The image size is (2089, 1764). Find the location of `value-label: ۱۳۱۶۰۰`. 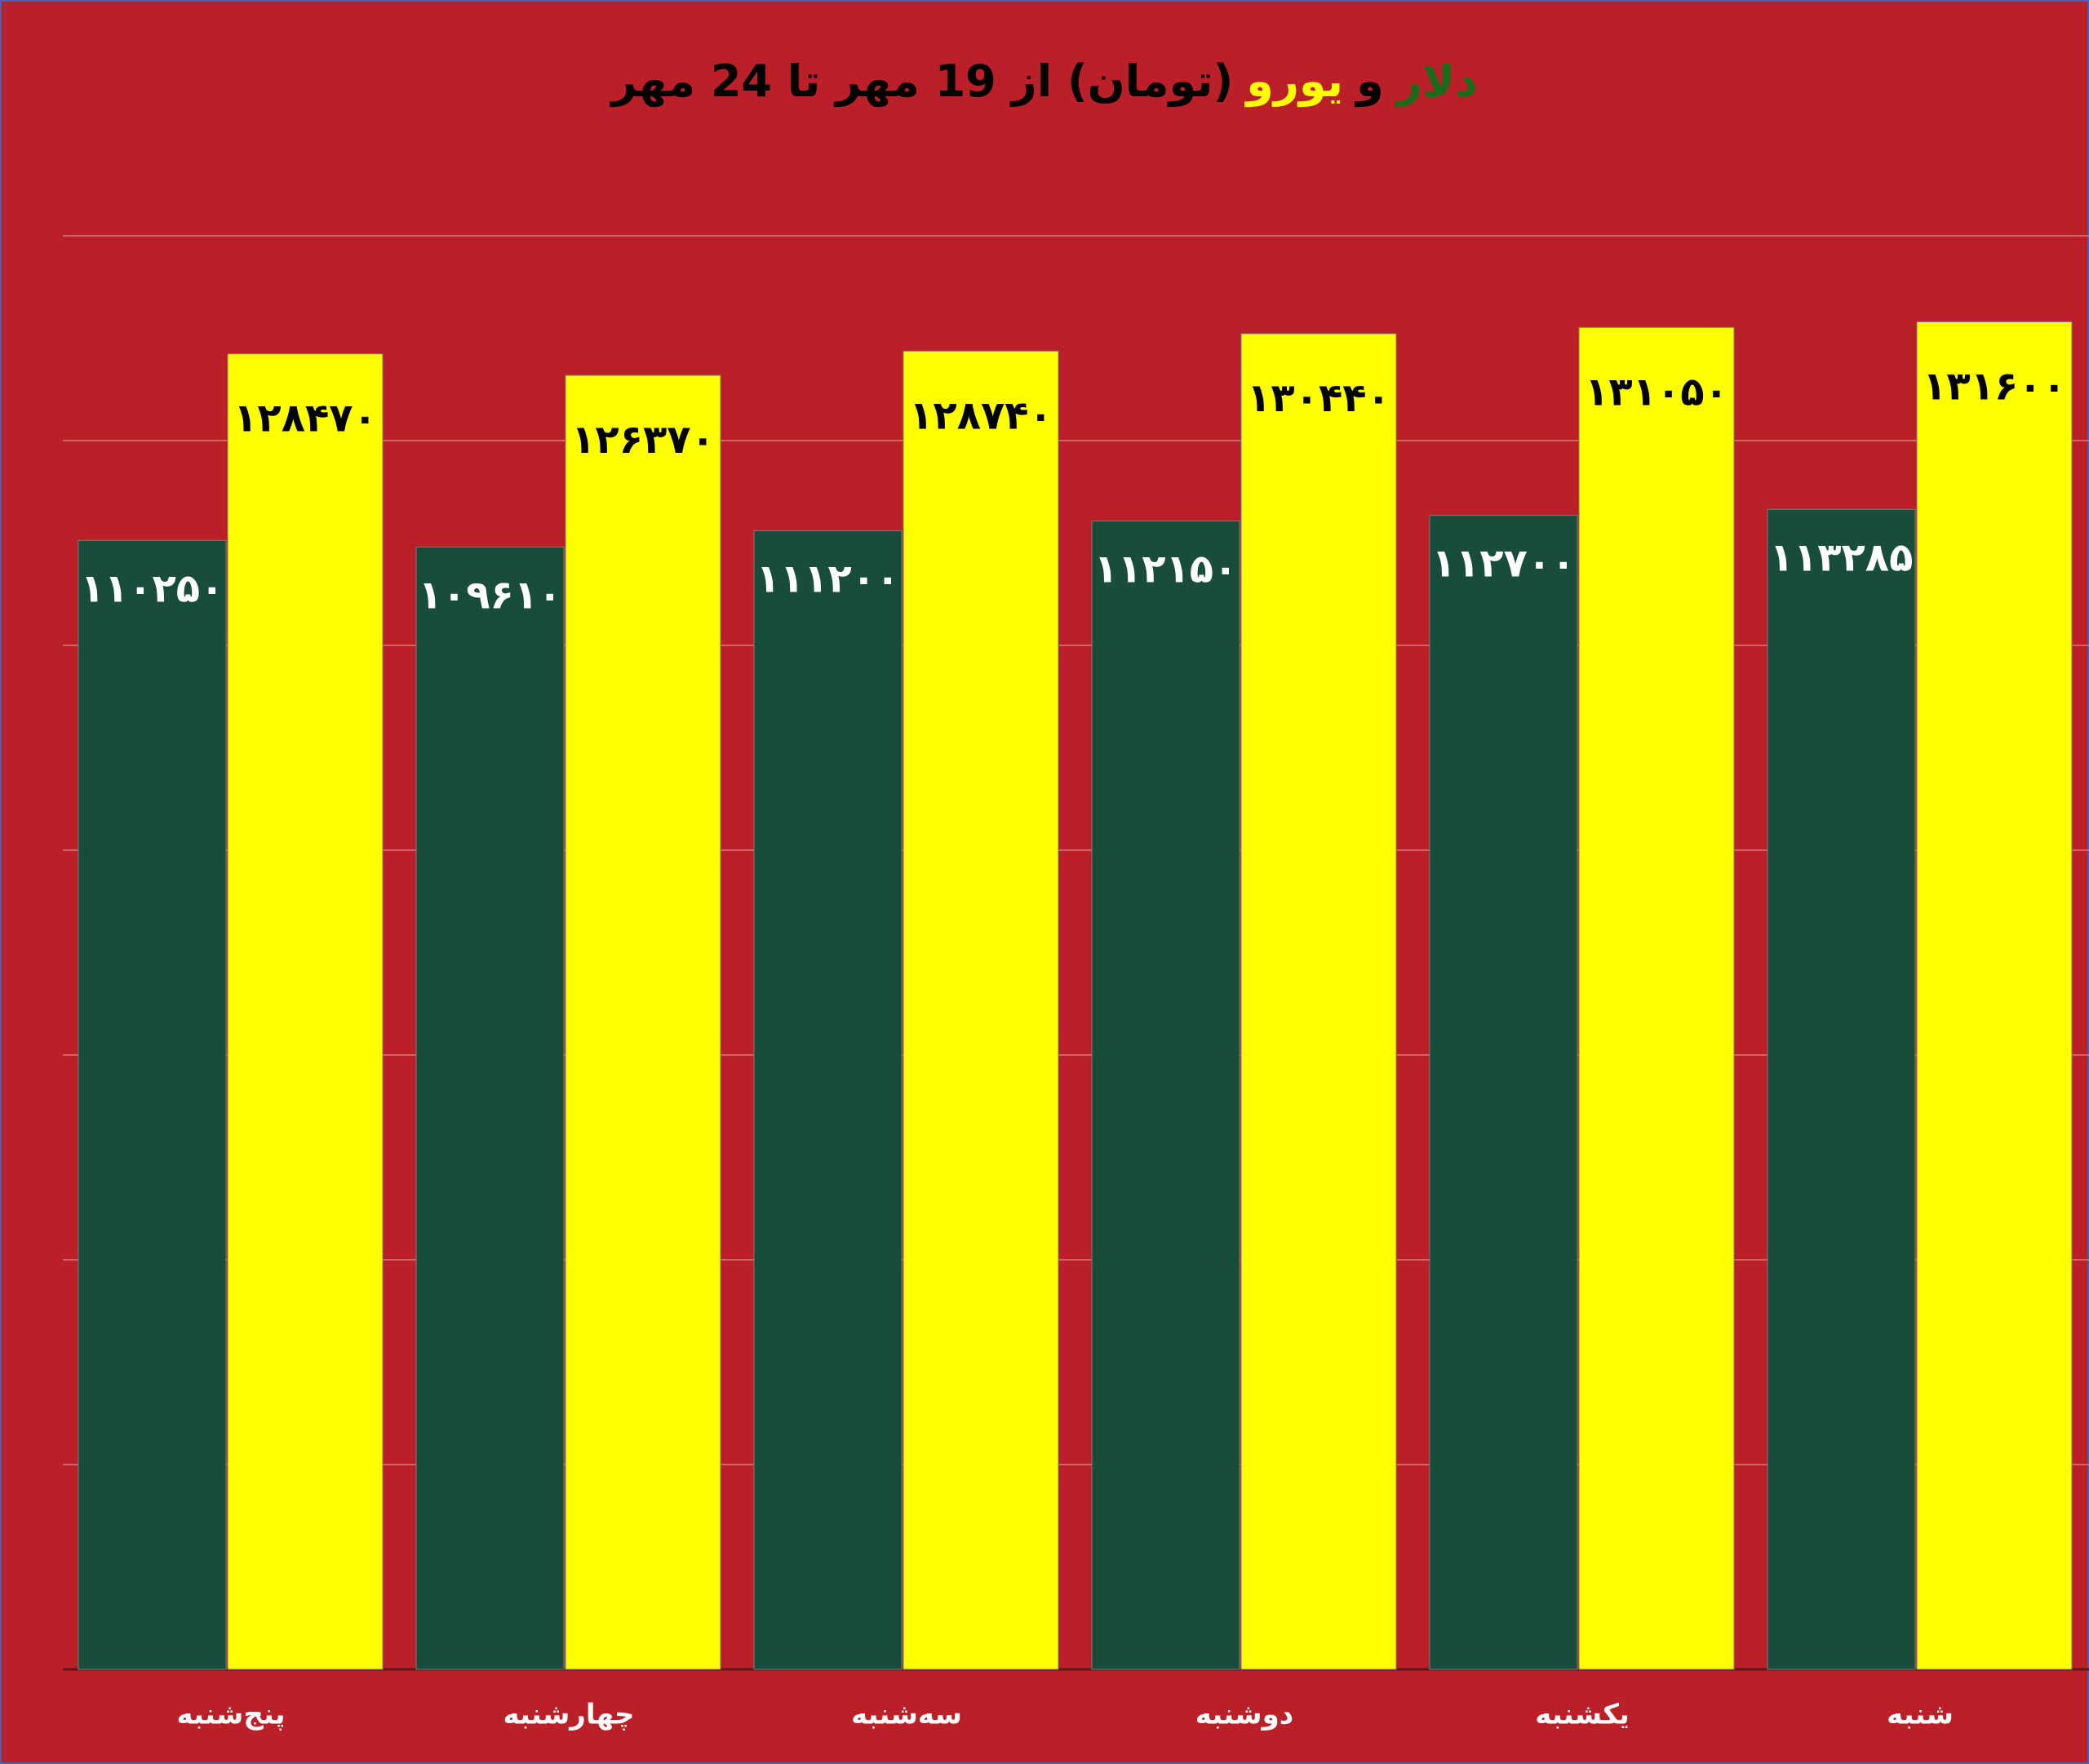

value-label: ۱۳۱۶۰۰ is located at coordinates (1994, 386).